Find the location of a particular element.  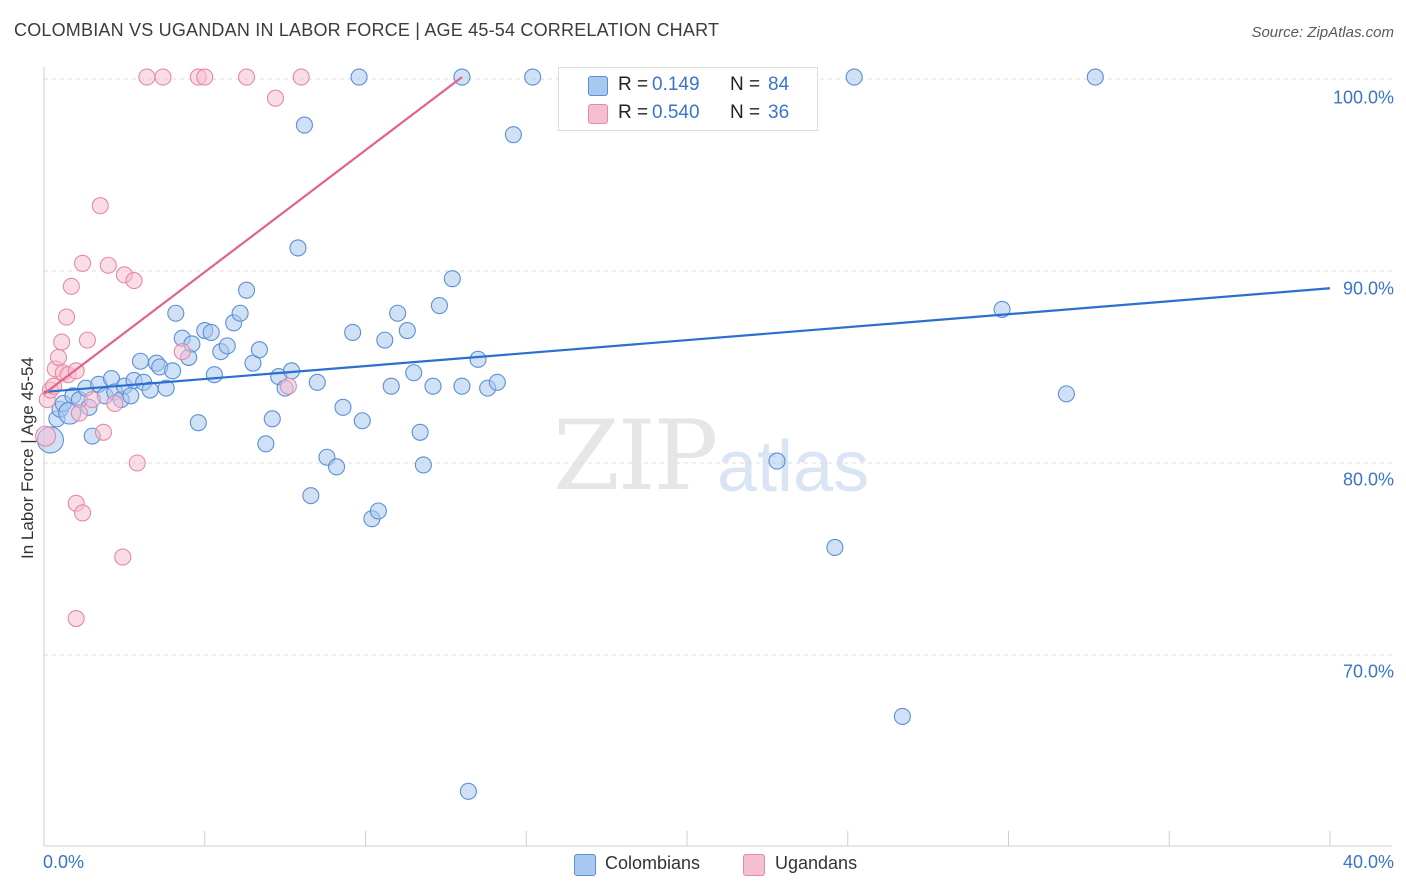

trendline-ugandans is located at coordinates (253, 235).